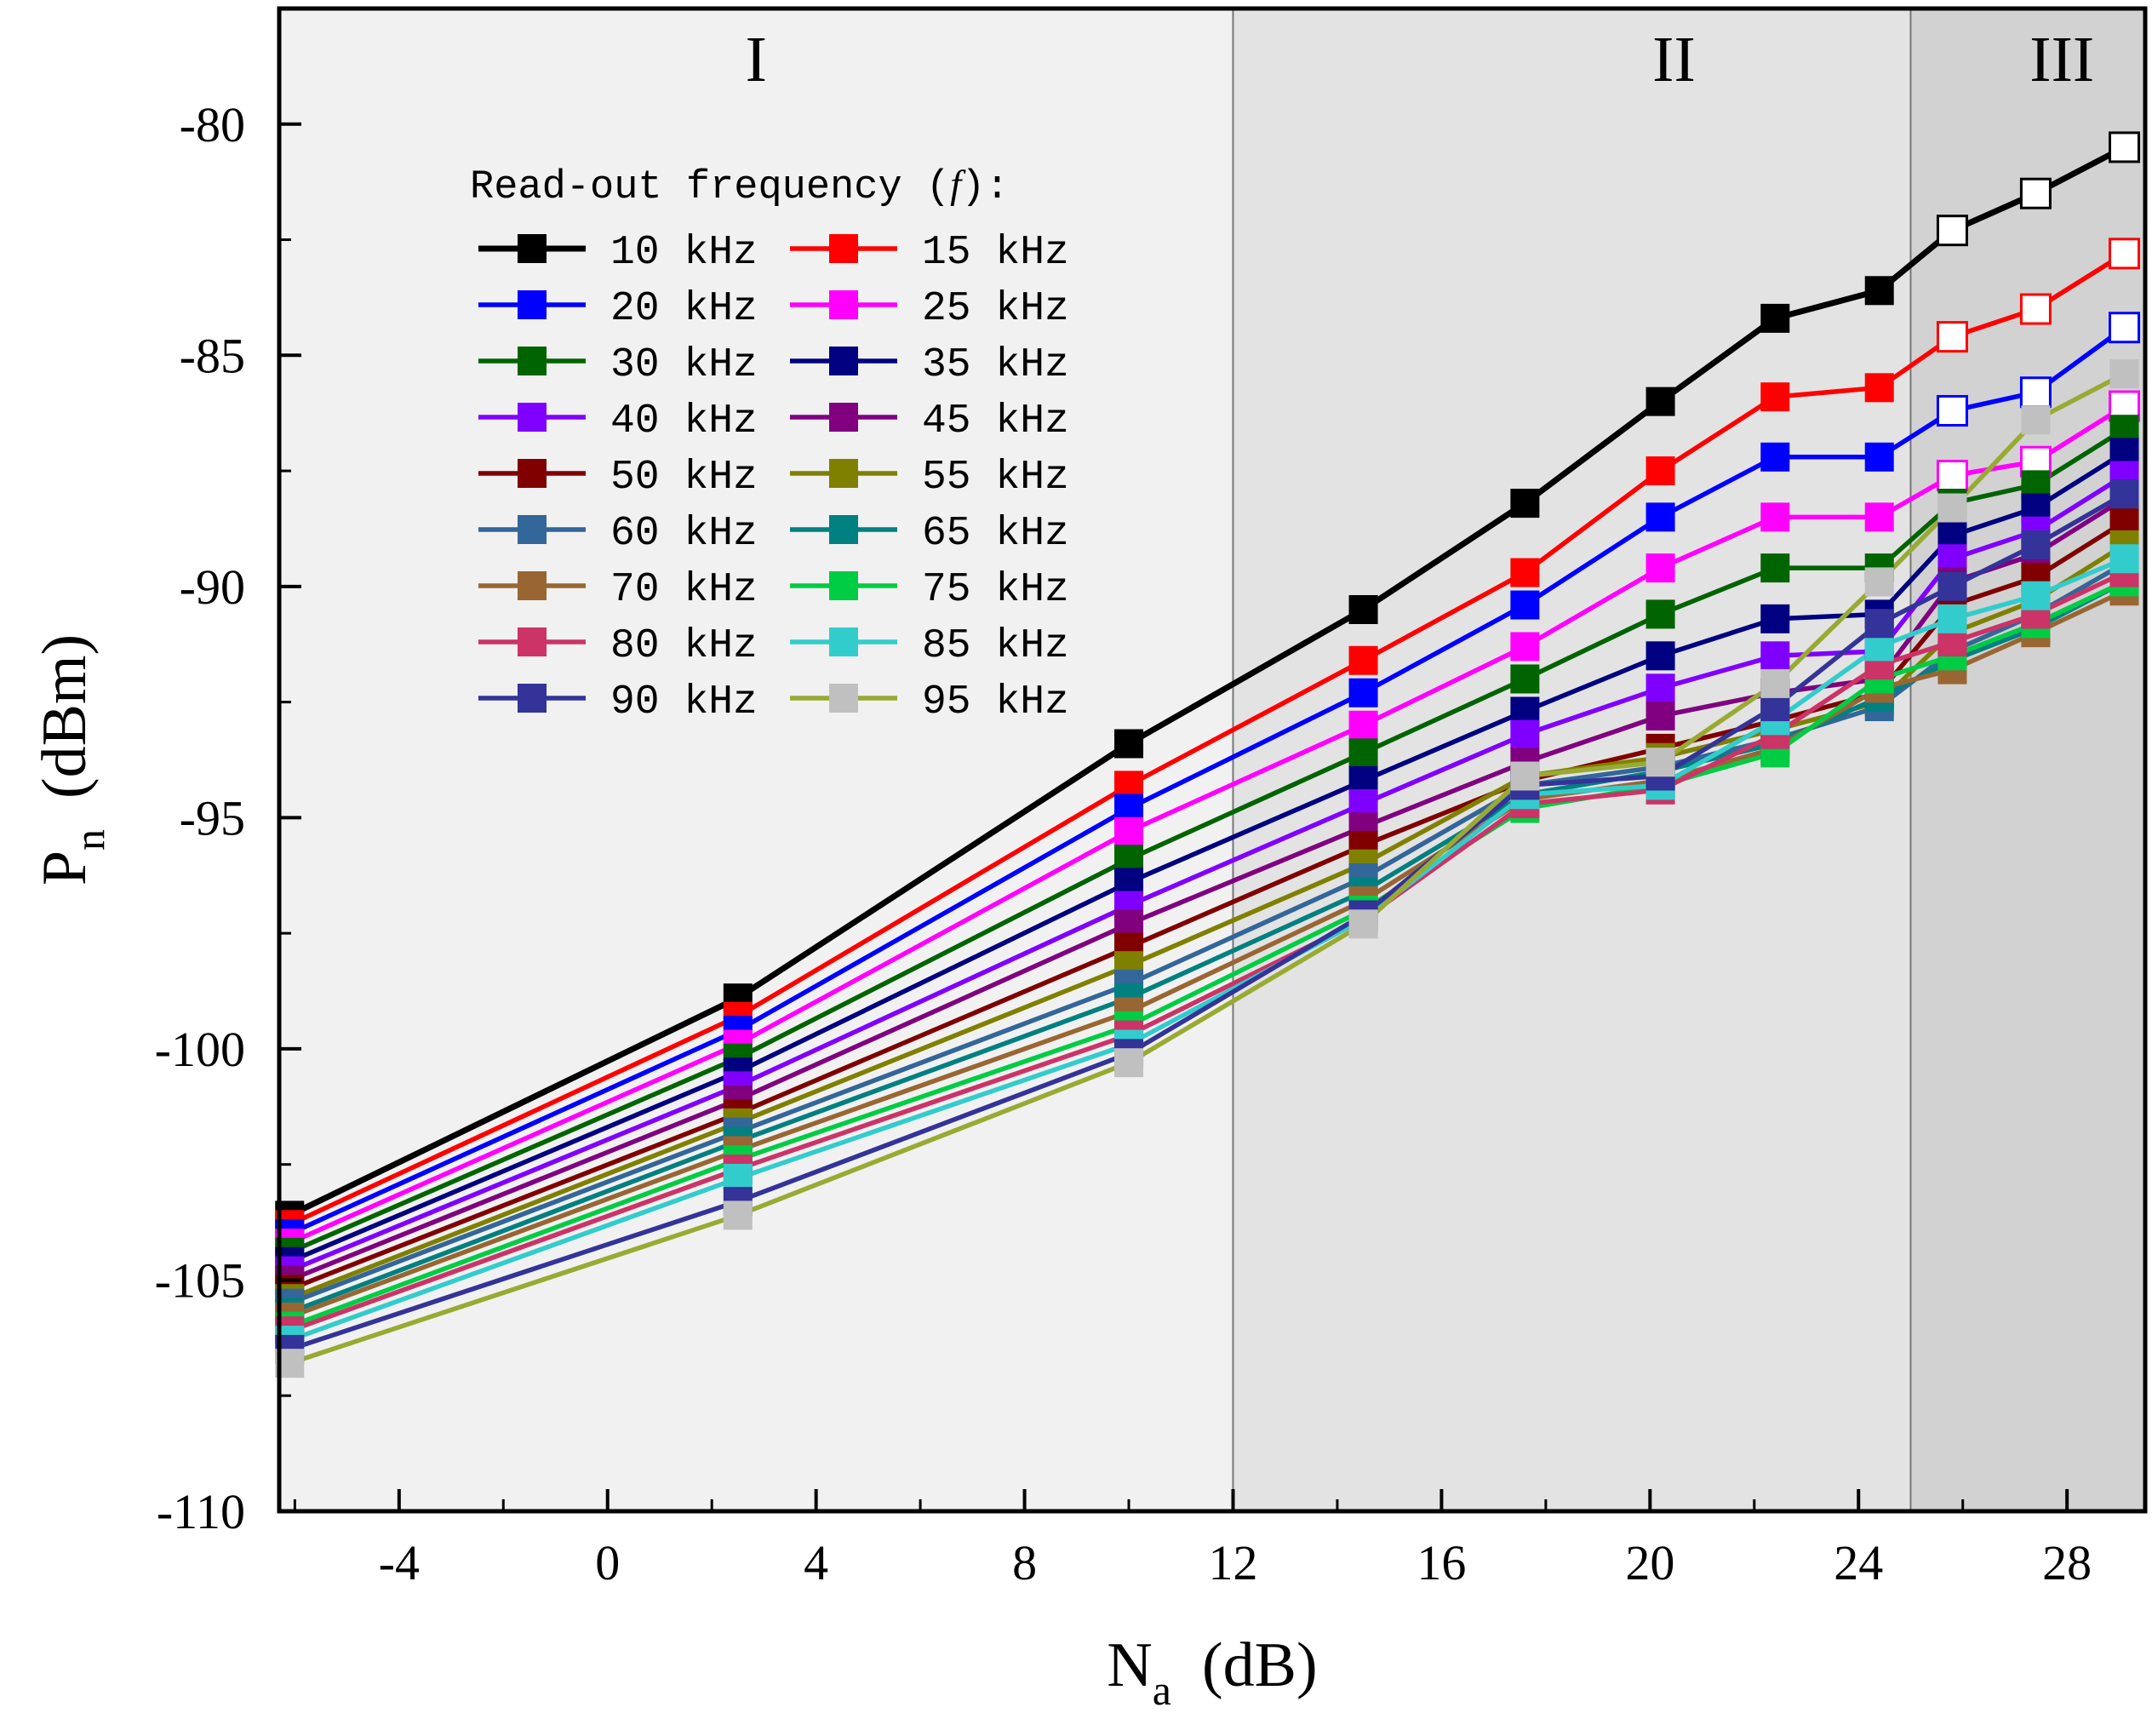  I want to click on legend-item-20-khz: 20 kHz, so click(618, 309).